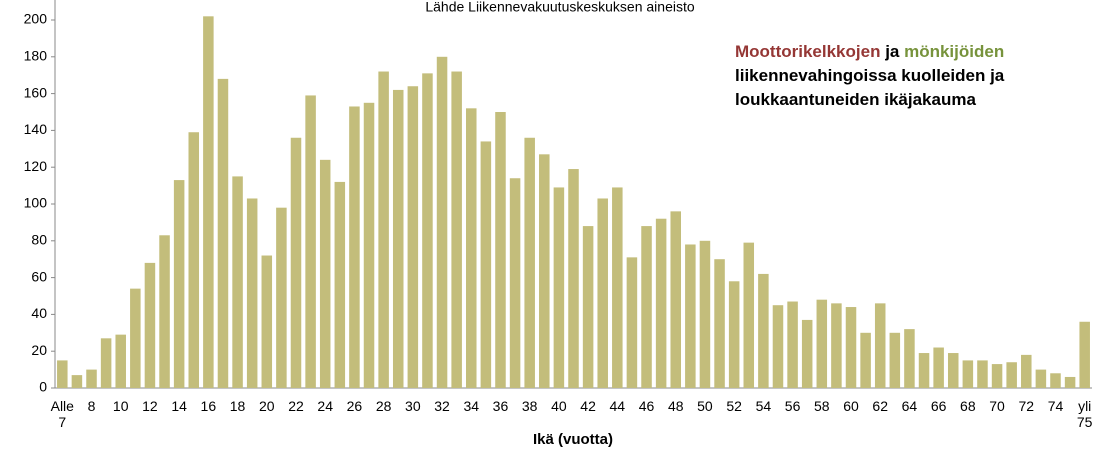 Image resolution: width=1107 pixels, height=456 pixels. What do you see at coordinates (266, 406) in the screenshot?
I see `x-tick-label: 20` at bounding box center [266, 406].